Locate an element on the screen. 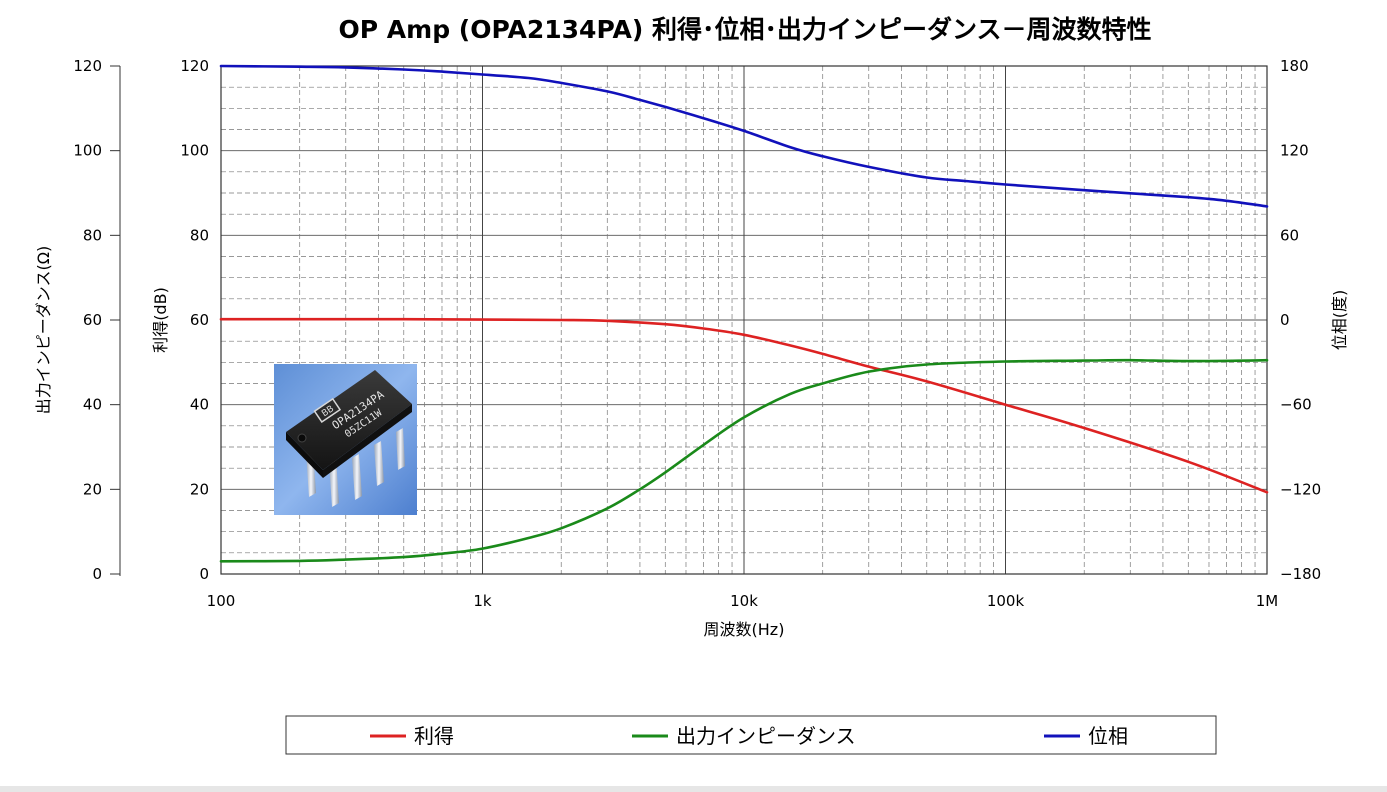 The width and height of the screenshot is (1387, 792). legend-label-gain: 利得 is located at coordinates (434, 736).